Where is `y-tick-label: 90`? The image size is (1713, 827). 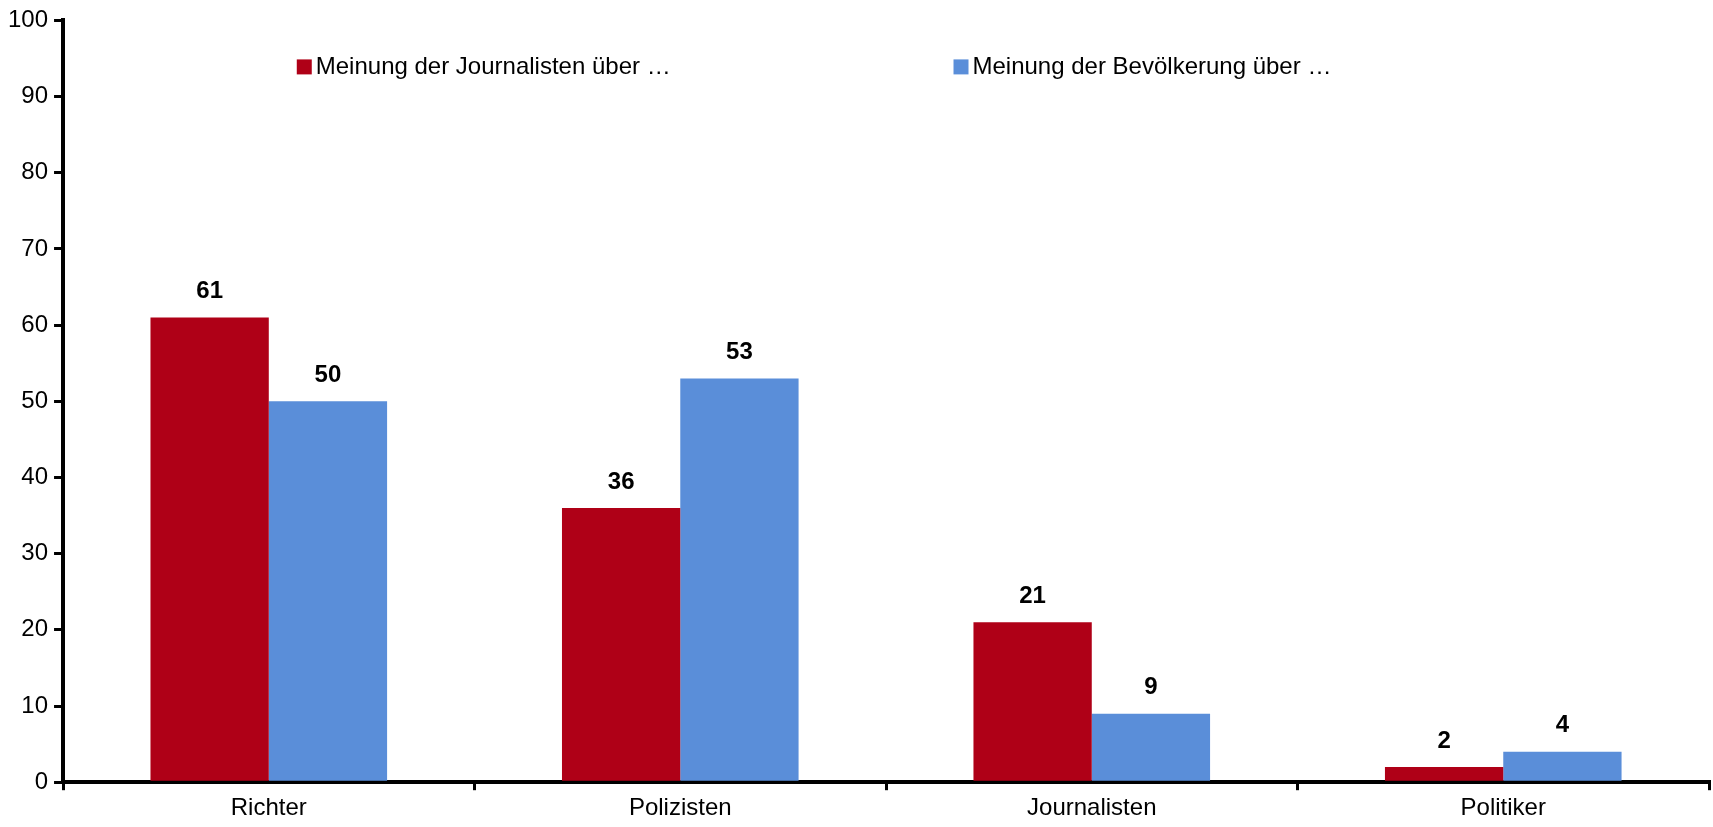
y-tick-label: 90 is located at coordinates (35, 95).